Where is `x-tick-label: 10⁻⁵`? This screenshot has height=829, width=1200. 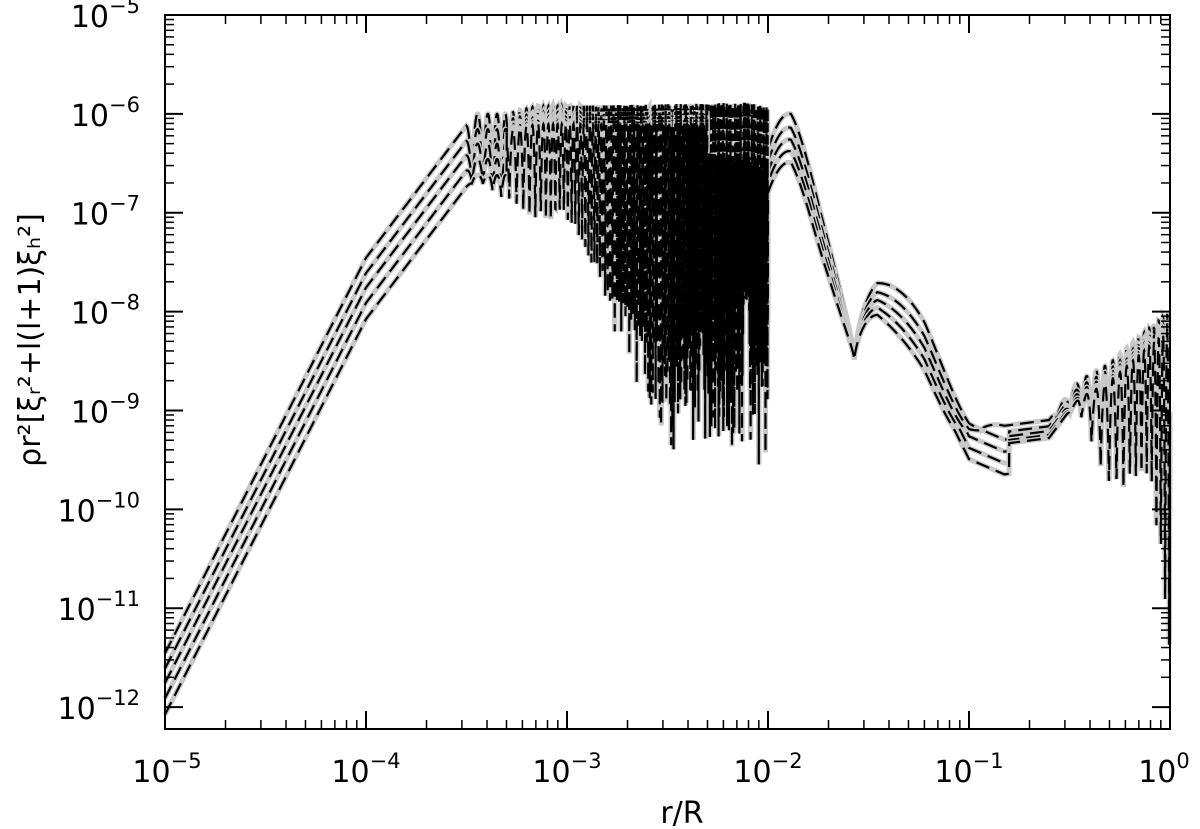 x-tick-label: 10⁻⁵ is located at coordinates (166, 769).